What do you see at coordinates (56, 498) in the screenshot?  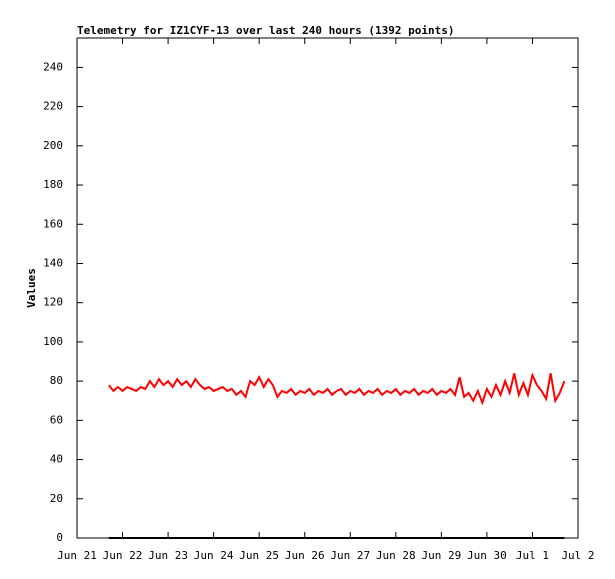 I see `y-tick-label: 20` at bounding box center [56, 498].